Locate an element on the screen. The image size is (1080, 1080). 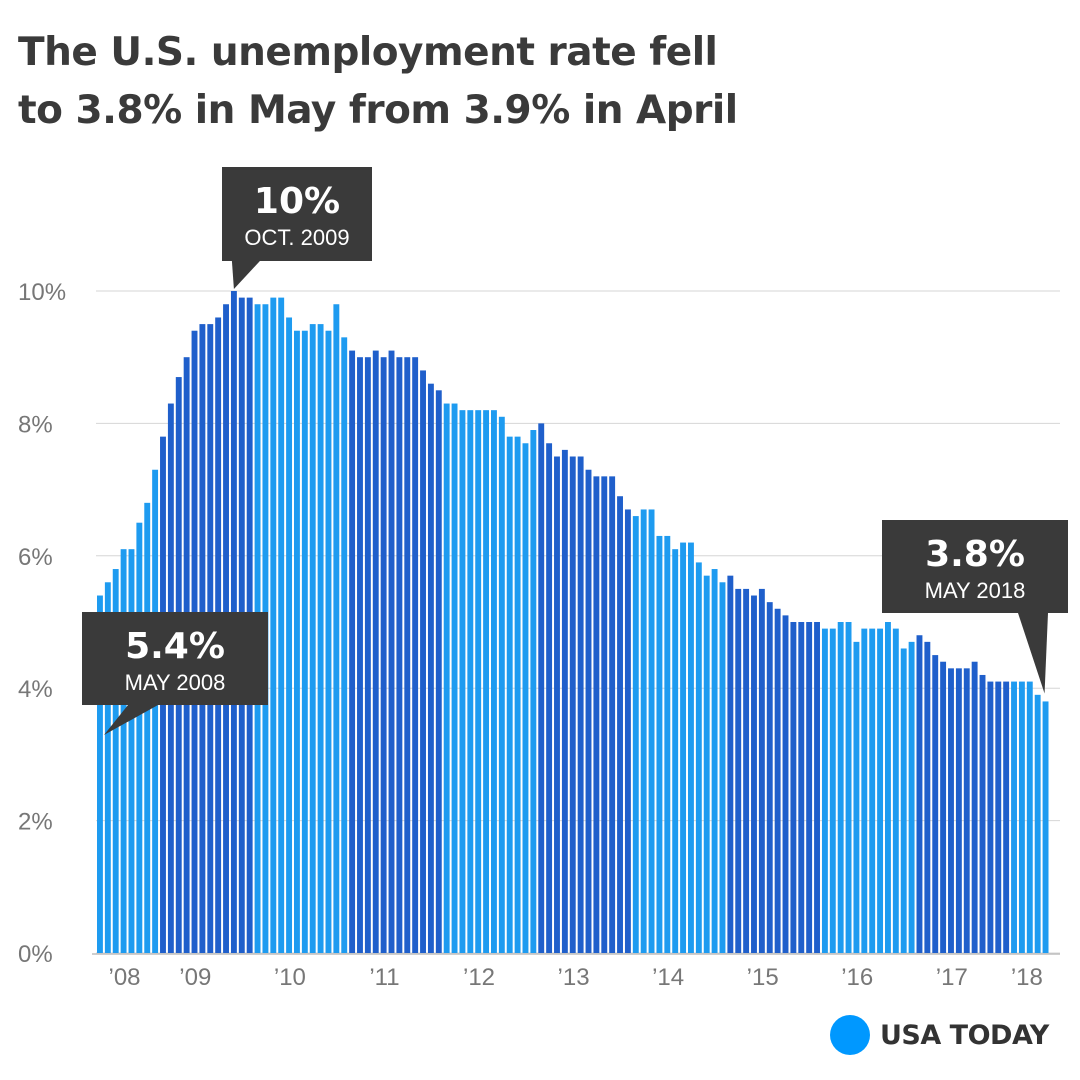
bar-2011-may is located at coordinates (383, 655).